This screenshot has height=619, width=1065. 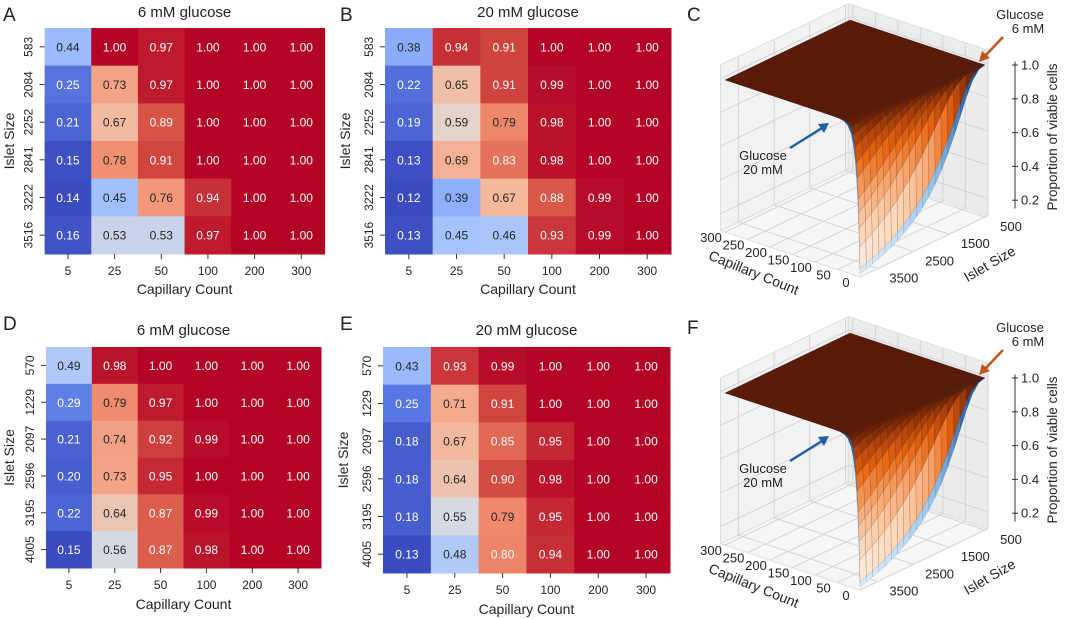 I want to click on y-tick-label: 3195, so click(x=30, y=512).